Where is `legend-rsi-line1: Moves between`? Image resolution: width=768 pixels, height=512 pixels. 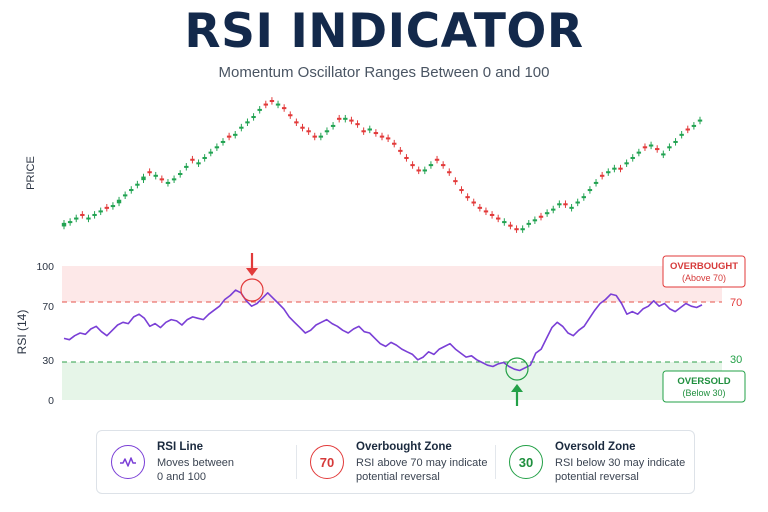 legend-rsi-line1: Moves between is located at coordinates (196, 463).